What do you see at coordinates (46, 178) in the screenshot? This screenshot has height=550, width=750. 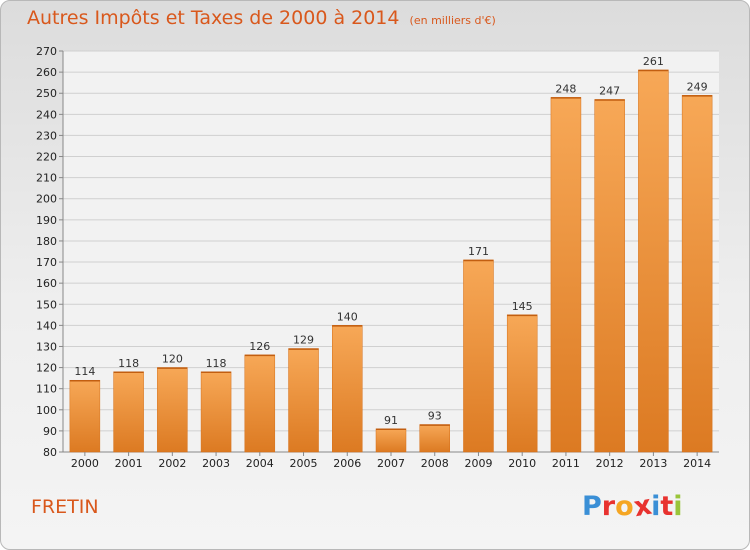 I see `y-tick-label: 210` at bounding box center [46, 178].